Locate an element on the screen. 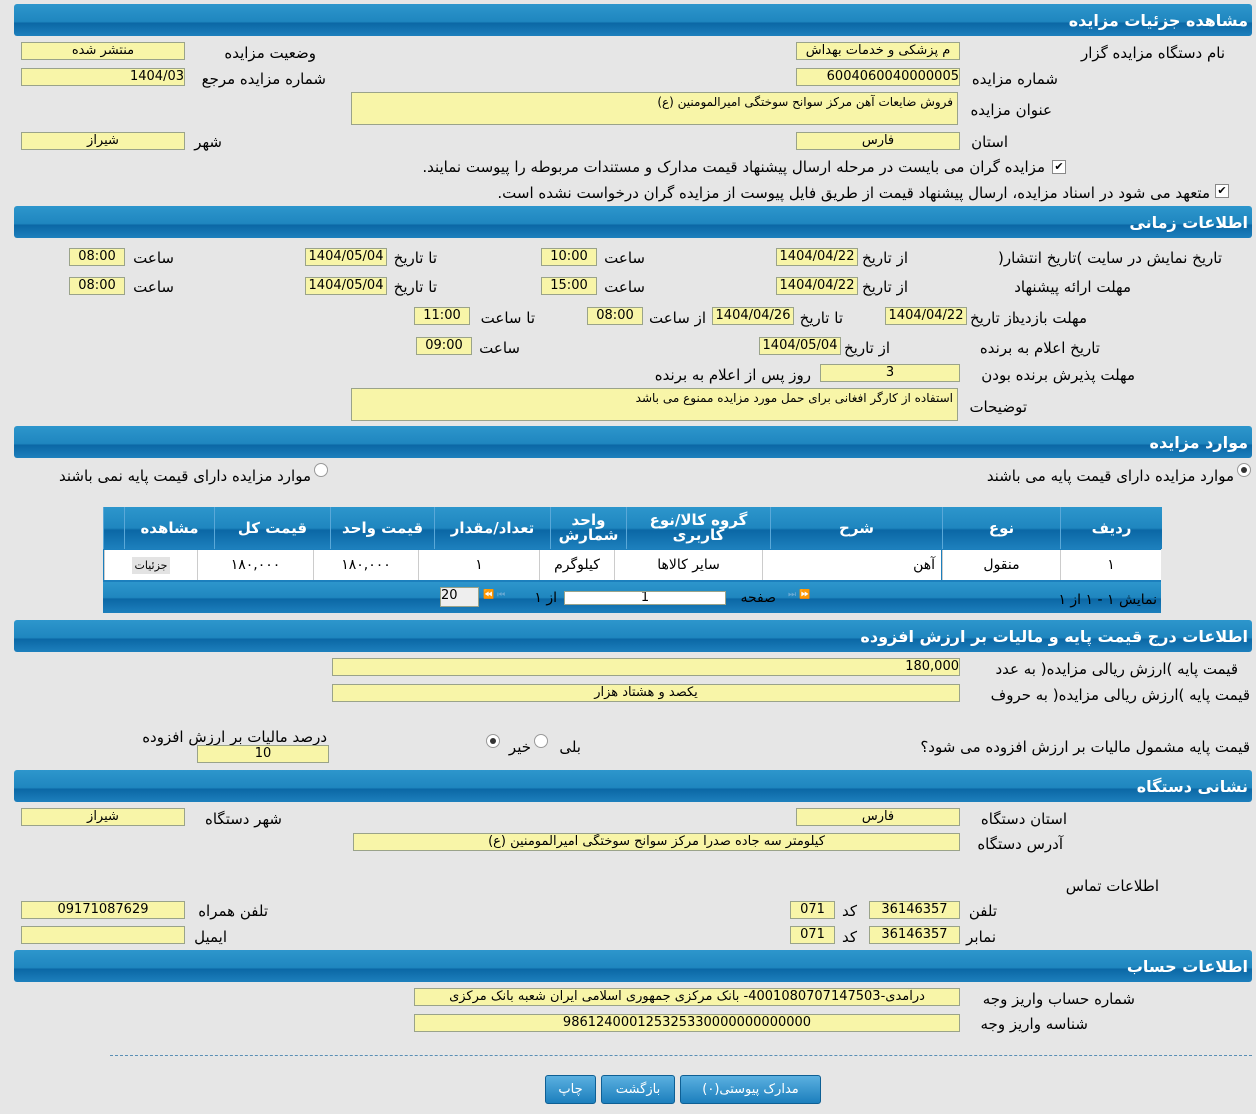 This screenshot has width=1256, height=1114. page-size-input: 20 is located at coordinates (459, 597).